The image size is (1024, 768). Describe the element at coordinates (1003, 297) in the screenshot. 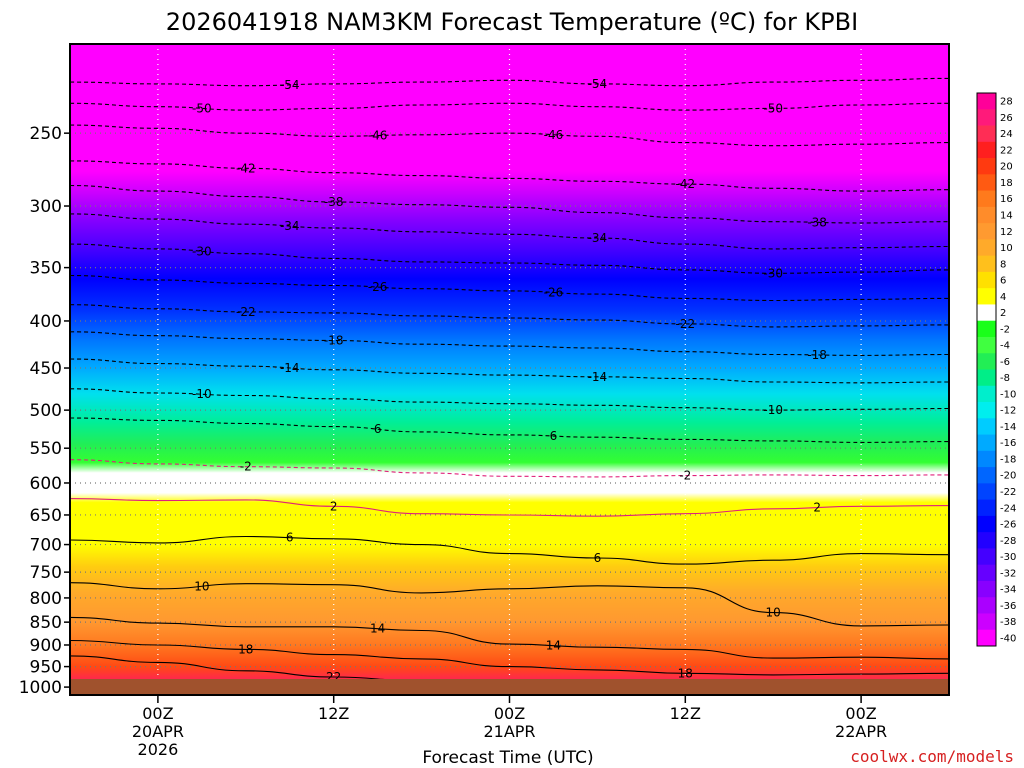

I see `colorbar-label: 4` at that location.